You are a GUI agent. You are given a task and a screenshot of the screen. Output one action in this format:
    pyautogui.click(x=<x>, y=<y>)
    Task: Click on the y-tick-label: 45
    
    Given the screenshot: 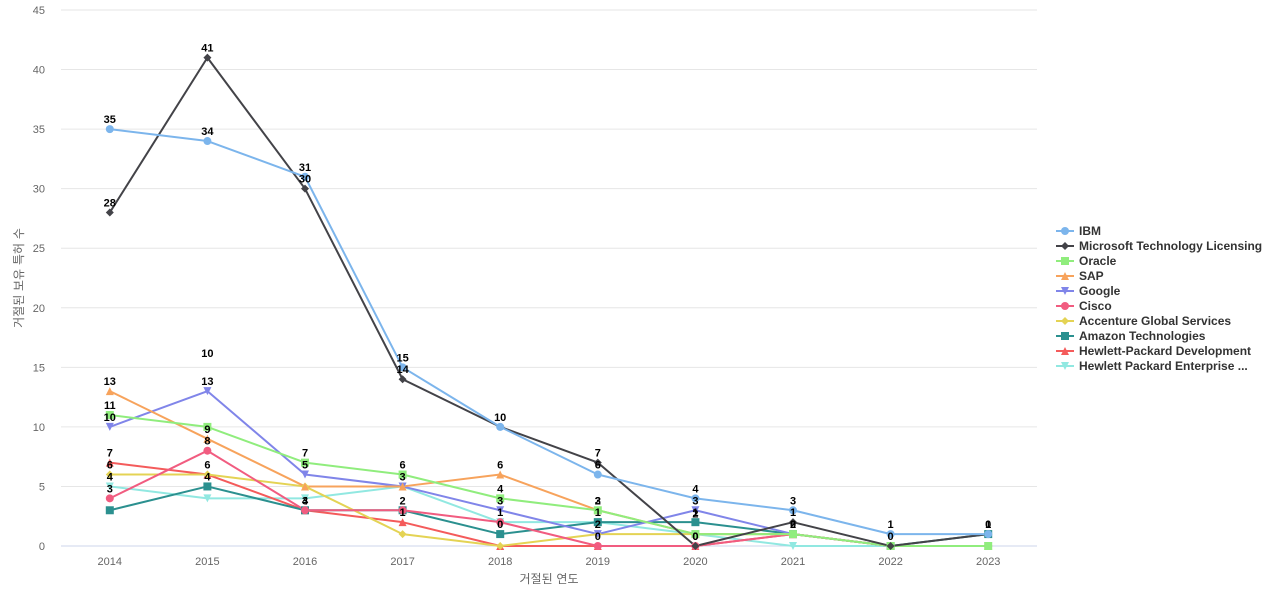 What is the action you would take?
    pyautogui.click(x=39, y=11)
    